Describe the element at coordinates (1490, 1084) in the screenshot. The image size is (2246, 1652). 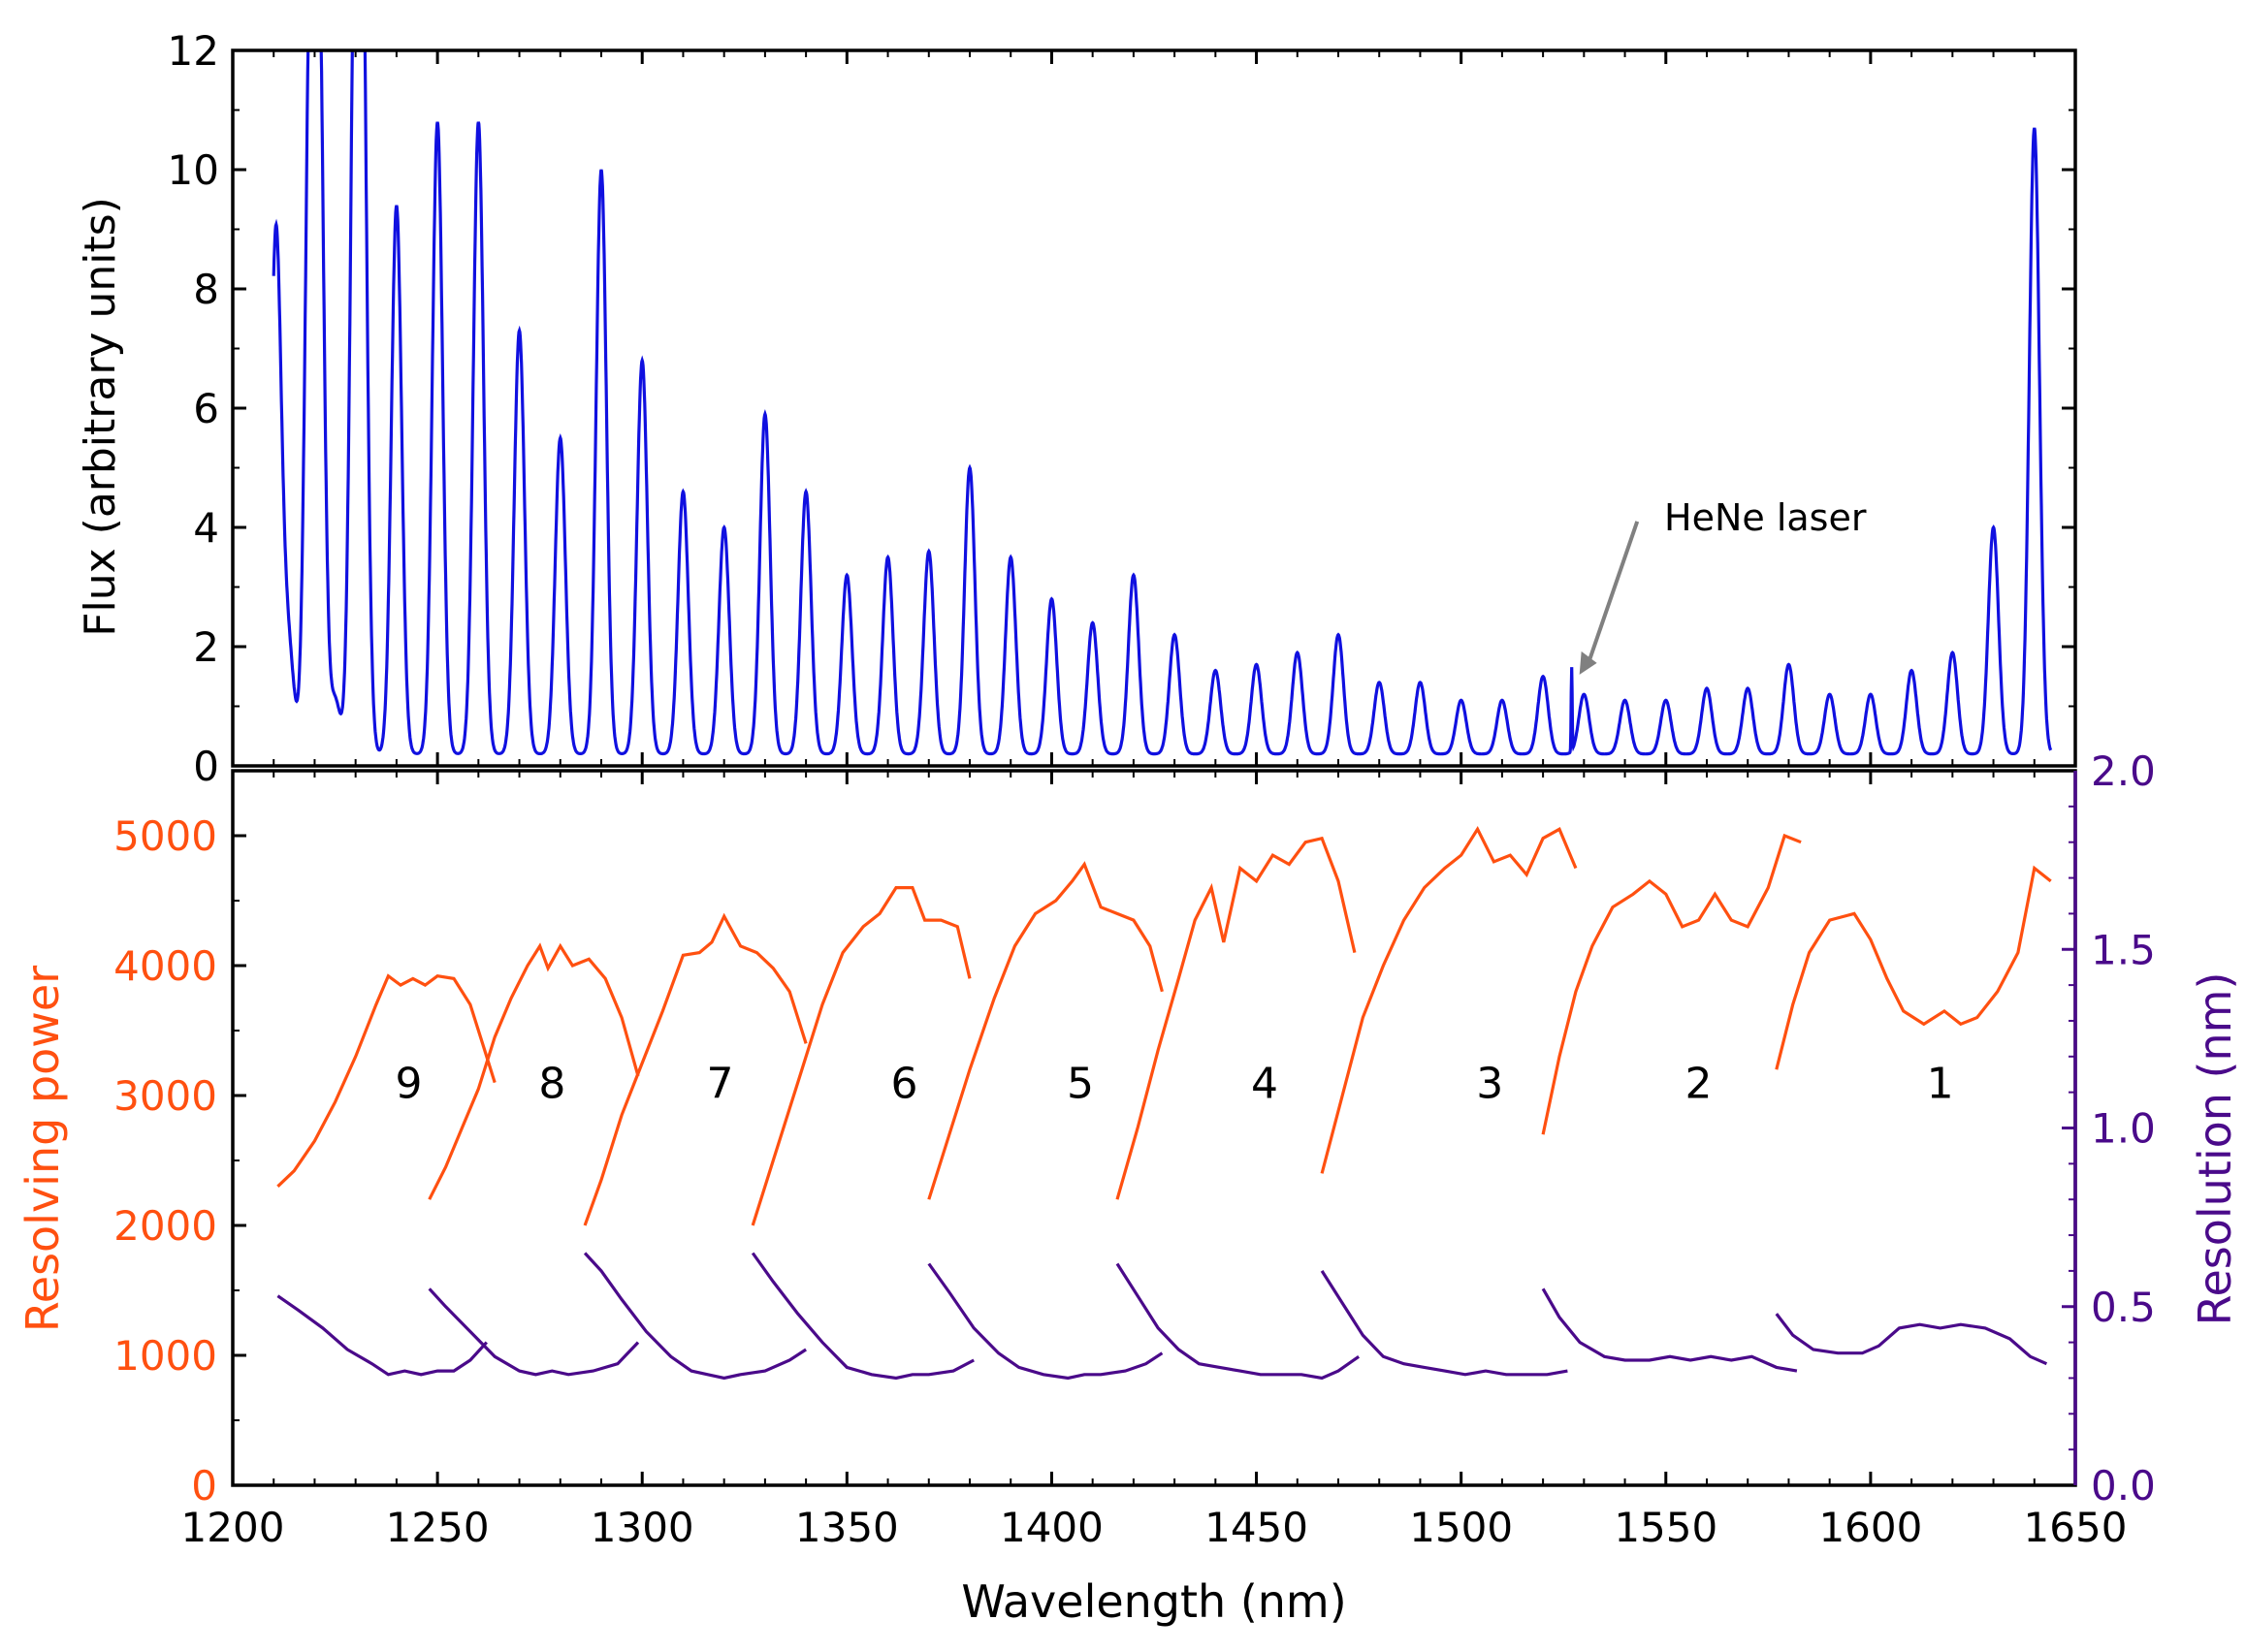
I see `order-label: 3` at that location.